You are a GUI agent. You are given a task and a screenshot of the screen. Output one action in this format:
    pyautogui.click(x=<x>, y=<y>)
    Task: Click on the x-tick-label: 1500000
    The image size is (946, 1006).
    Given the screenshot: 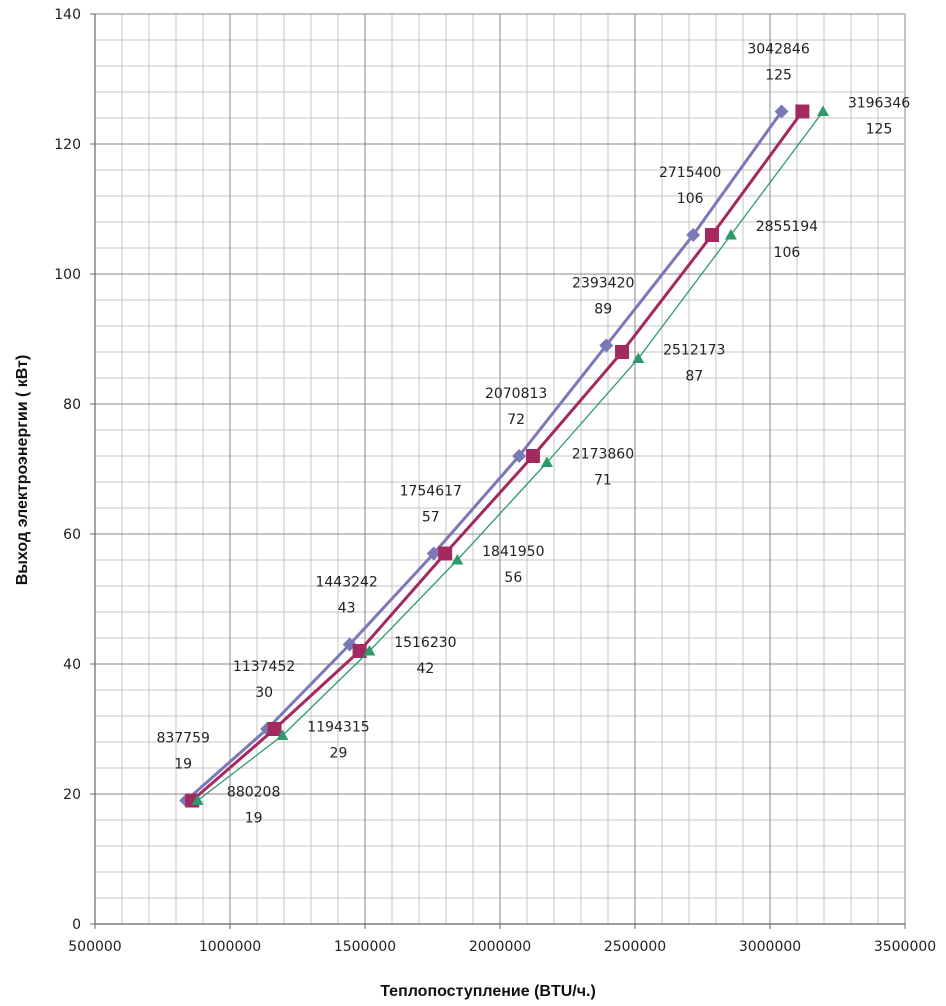 What is the action you would take?
    pyautogui.click(x=365, y=947)
    